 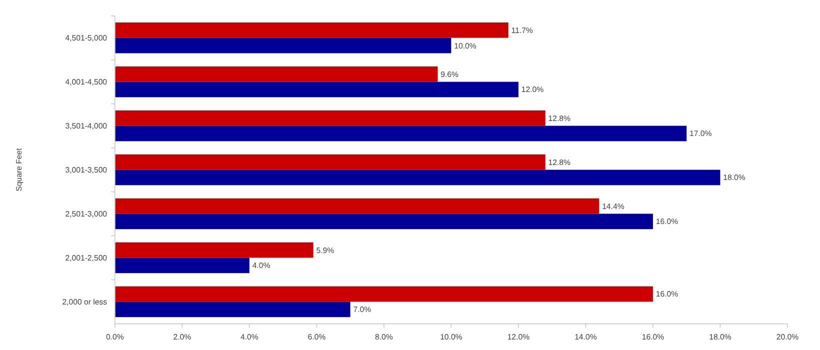 I want to click on y-tick-label: 3,501-4,000, so click(x=86, y=126).